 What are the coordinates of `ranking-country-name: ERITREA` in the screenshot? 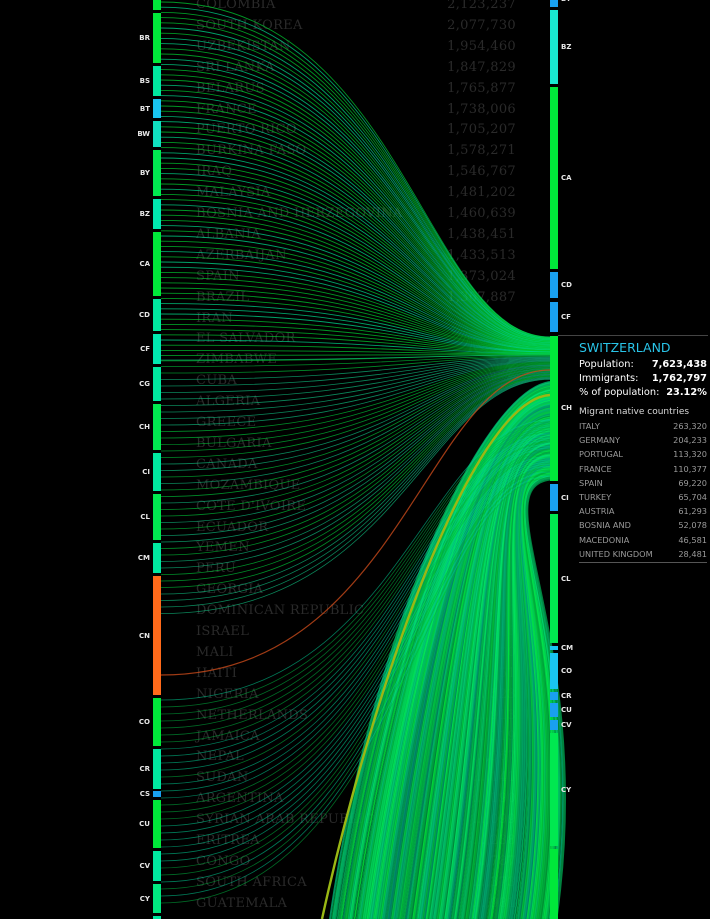 It's located at (228, 840).